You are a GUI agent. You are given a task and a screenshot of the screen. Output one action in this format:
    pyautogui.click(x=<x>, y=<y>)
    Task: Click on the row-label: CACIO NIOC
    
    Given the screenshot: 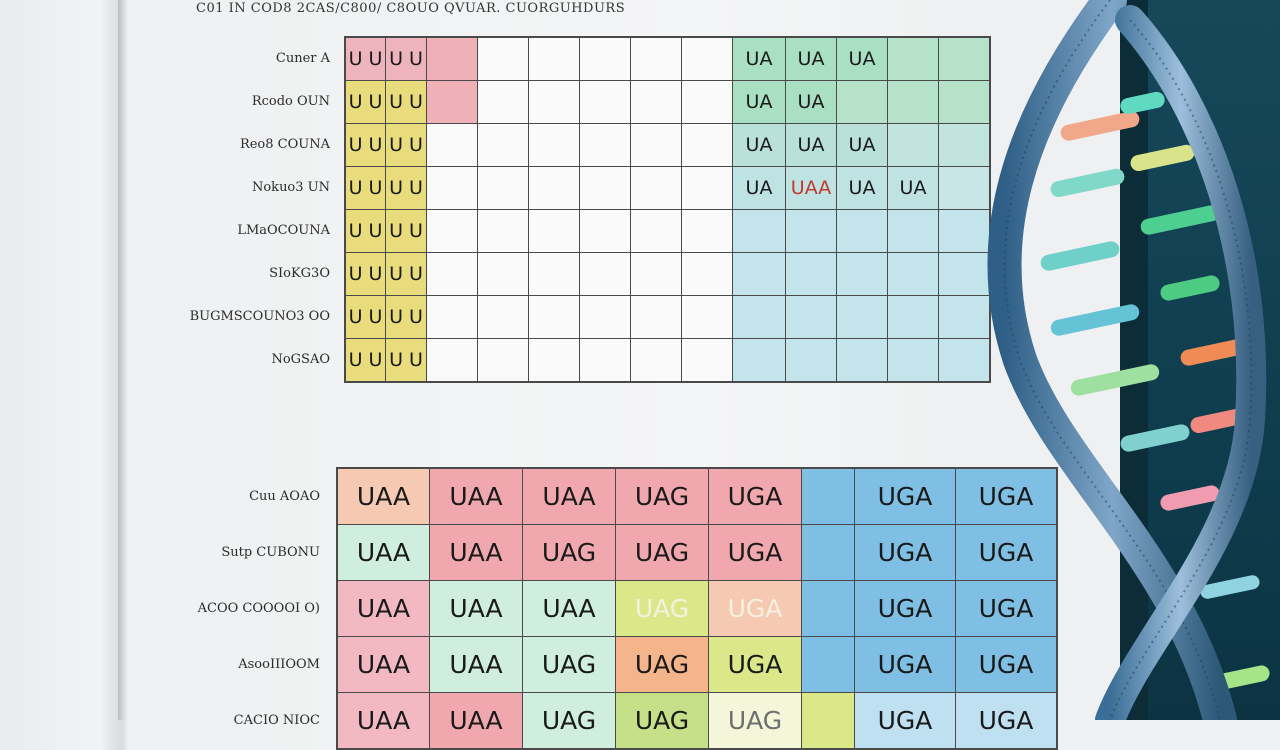 What is the action you would take?
    pyautogui.click(x=276, y=720)
    